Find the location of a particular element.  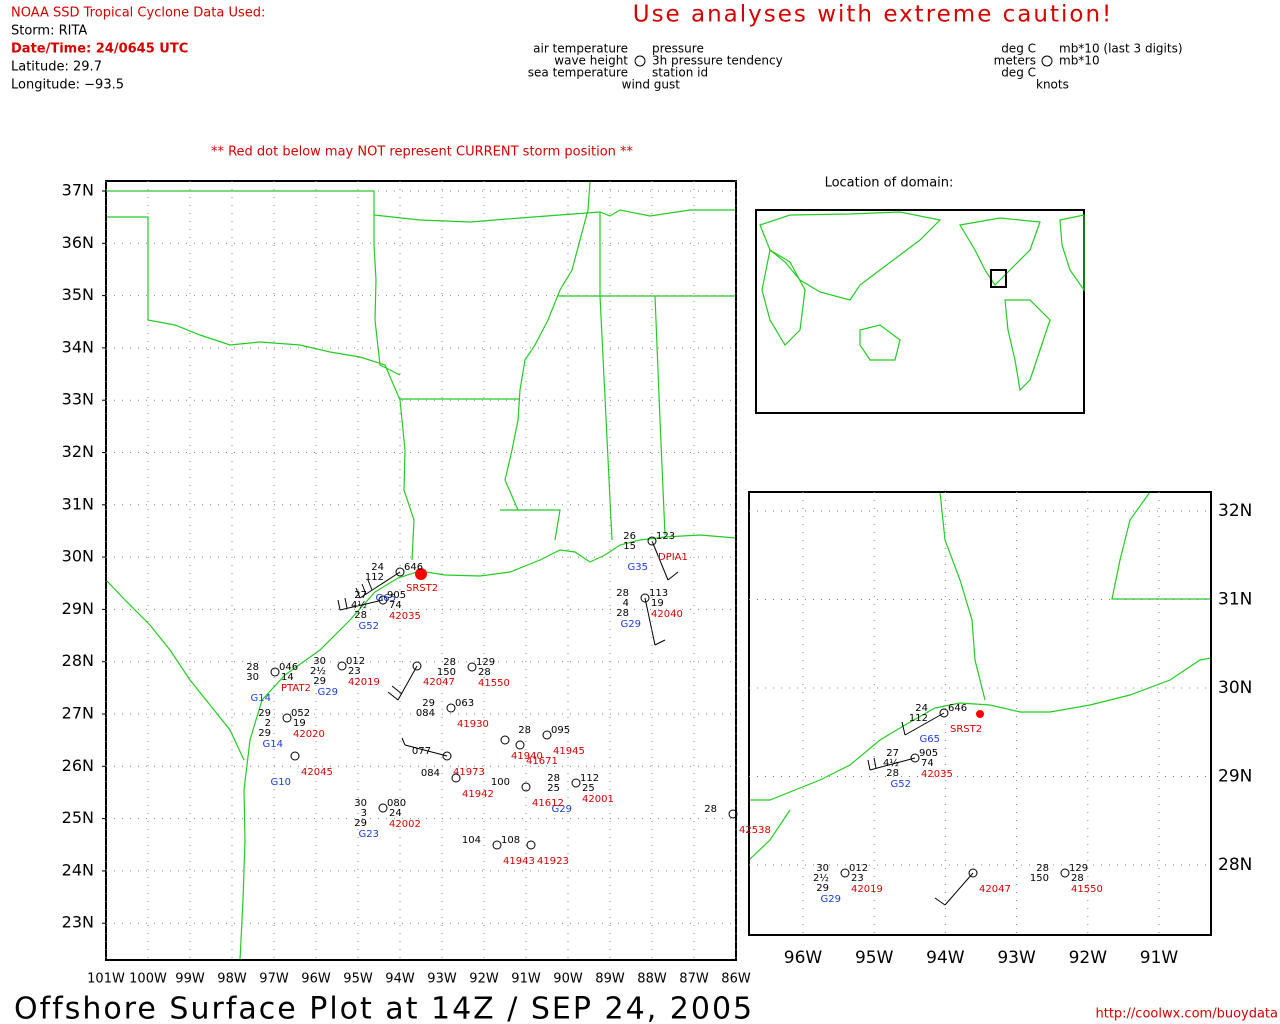

station-obs: 26 is located at coordinates (629, 536).